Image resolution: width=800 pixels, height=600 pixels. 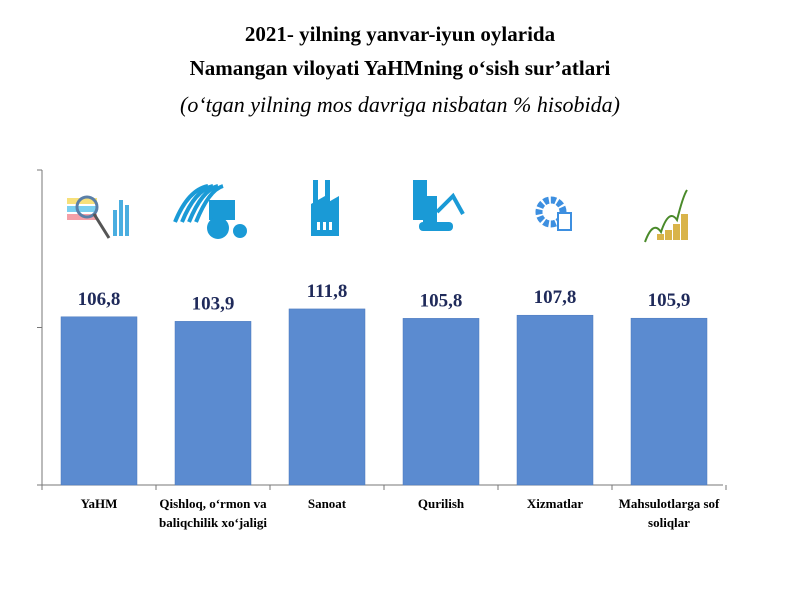 I want to click on coins-growth-icon, so click(x=666, y=216).